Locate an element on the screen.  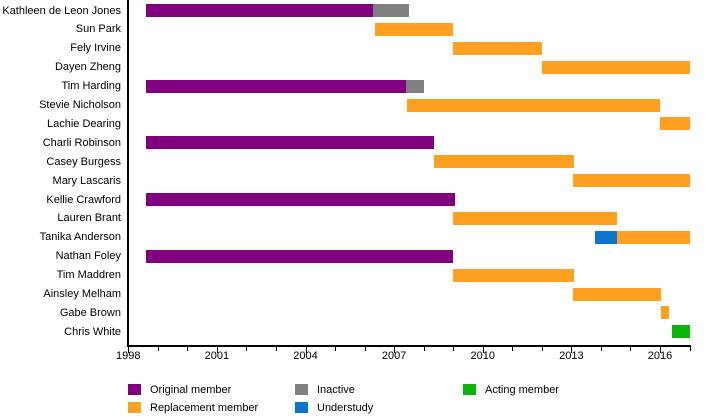
legend-label: Inactive is located at coordinates (336, 389).